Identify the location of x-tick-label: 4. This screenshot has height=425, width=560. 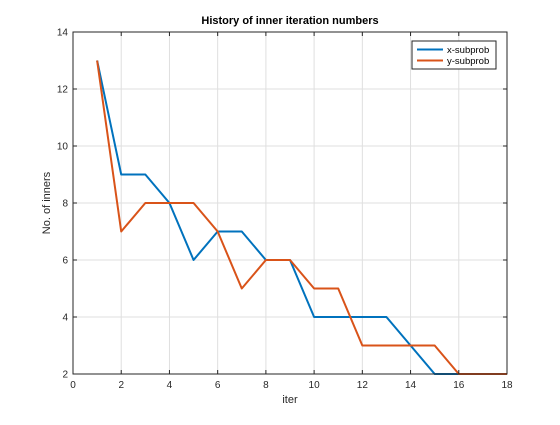
(170, 385).